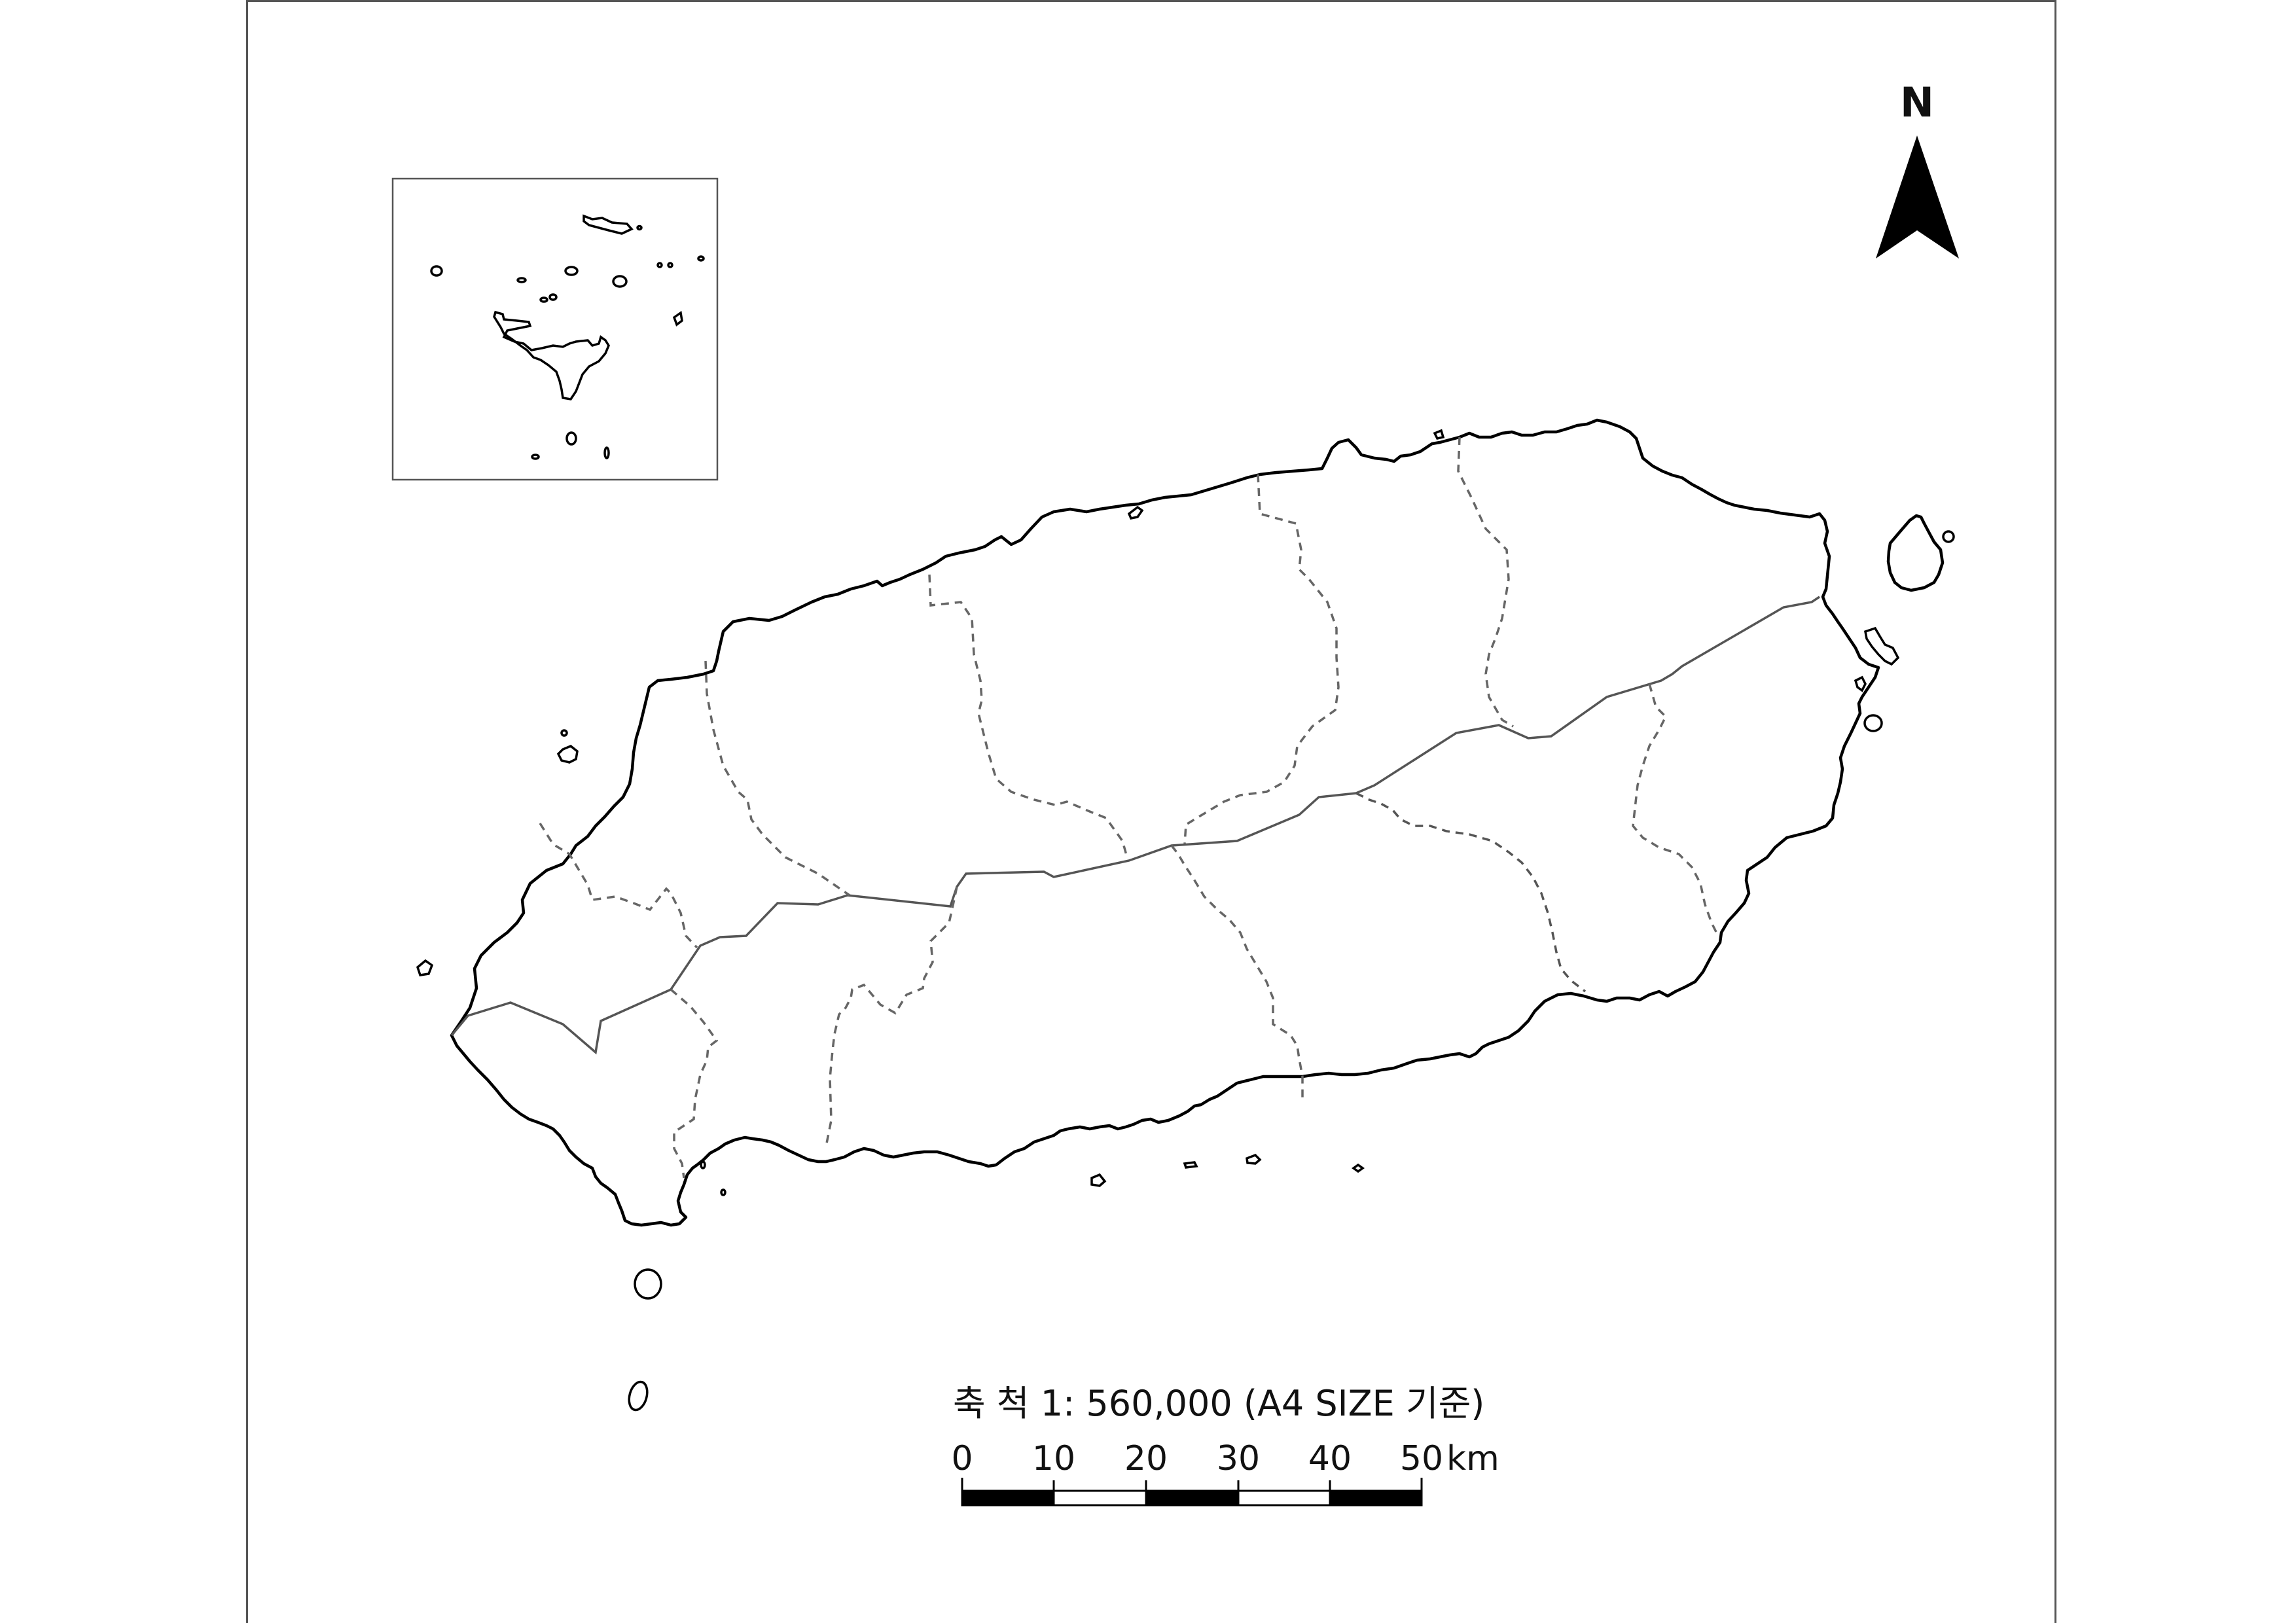 The image size is (2296, 1623). Describe the element at coordinates (1146, 1458) in the screenshot. I see `scale-tick-20: 20` at that location.